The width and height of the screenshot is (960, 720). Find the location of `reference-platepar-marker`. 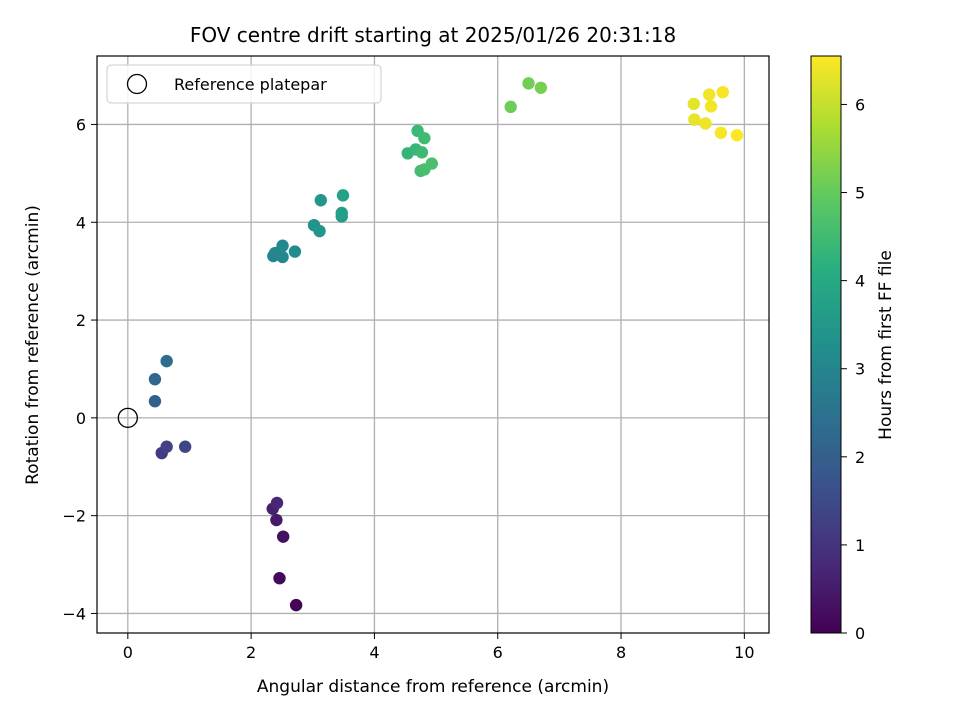

reference-platepar-marker is located at coordinates (127, 417).